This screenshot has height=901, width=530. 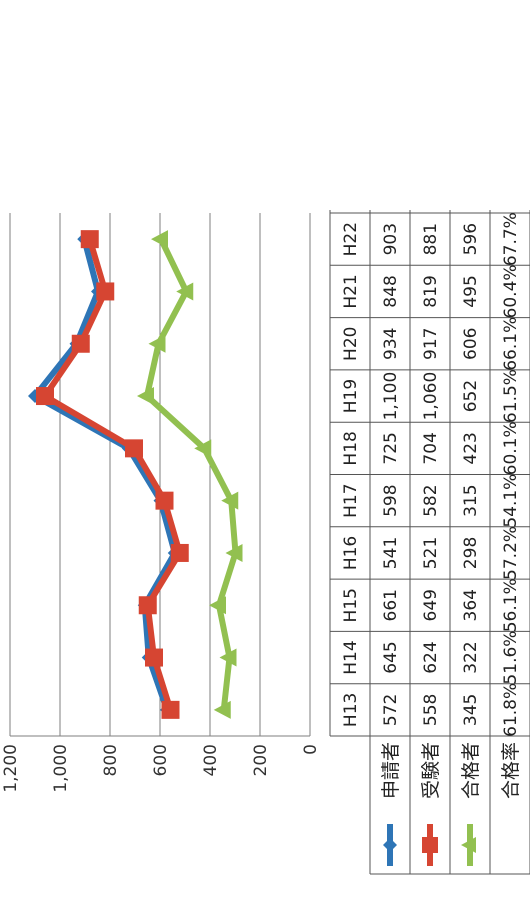 I want to click on table-cell: 66.1%, so click(x=511, y=344).